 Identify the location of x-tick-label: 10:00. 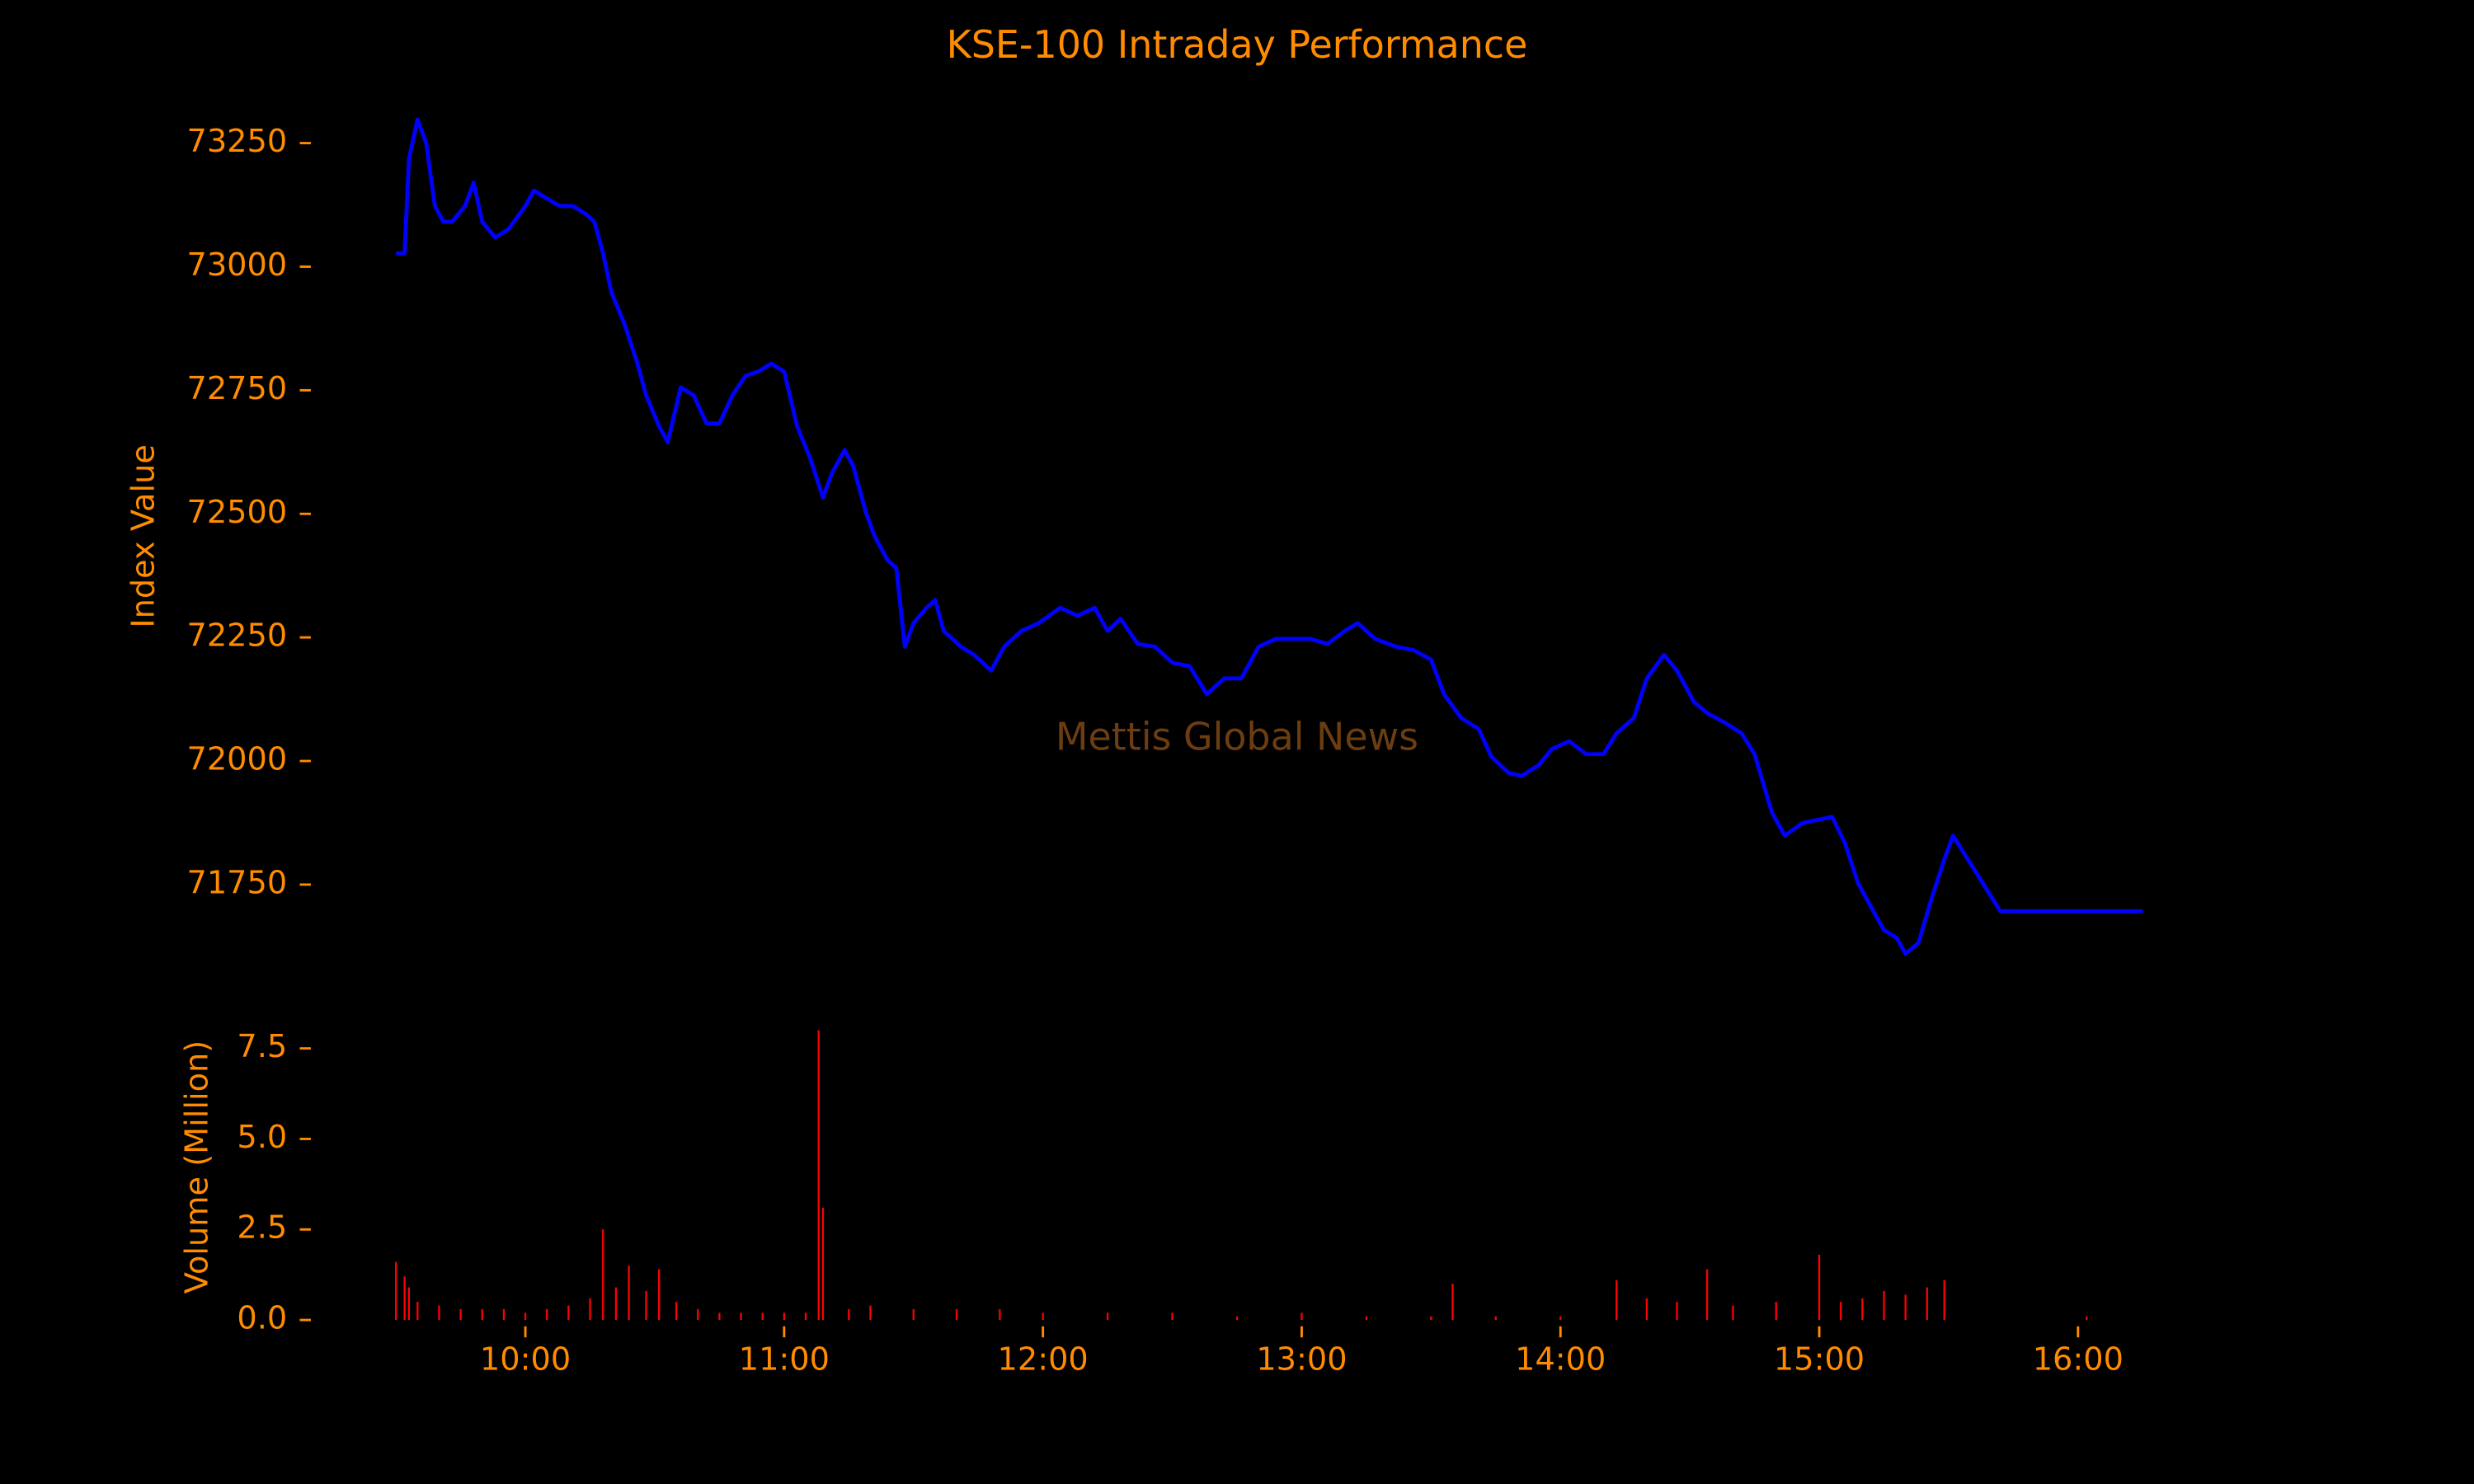
(525, 1359).